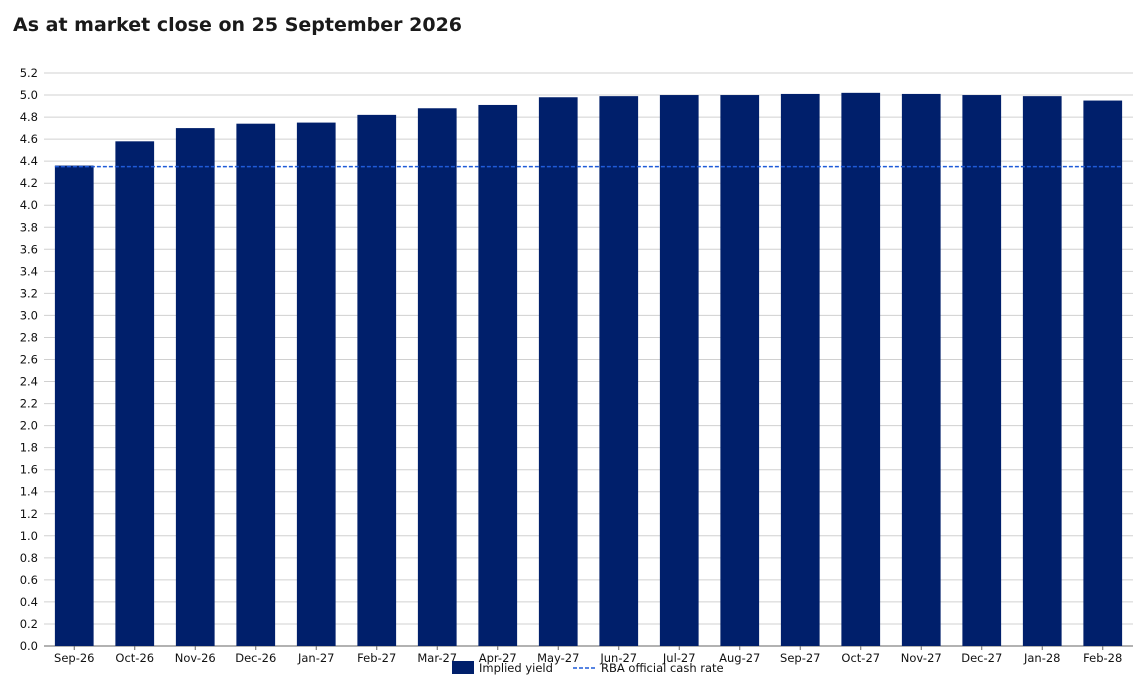 The height and width of the screenshot is (680, 1143). What do you see at coordinates (376, 658) in the screenshot?
I see `x-tick-label: Feb-27` at bounding box center [376, 658].